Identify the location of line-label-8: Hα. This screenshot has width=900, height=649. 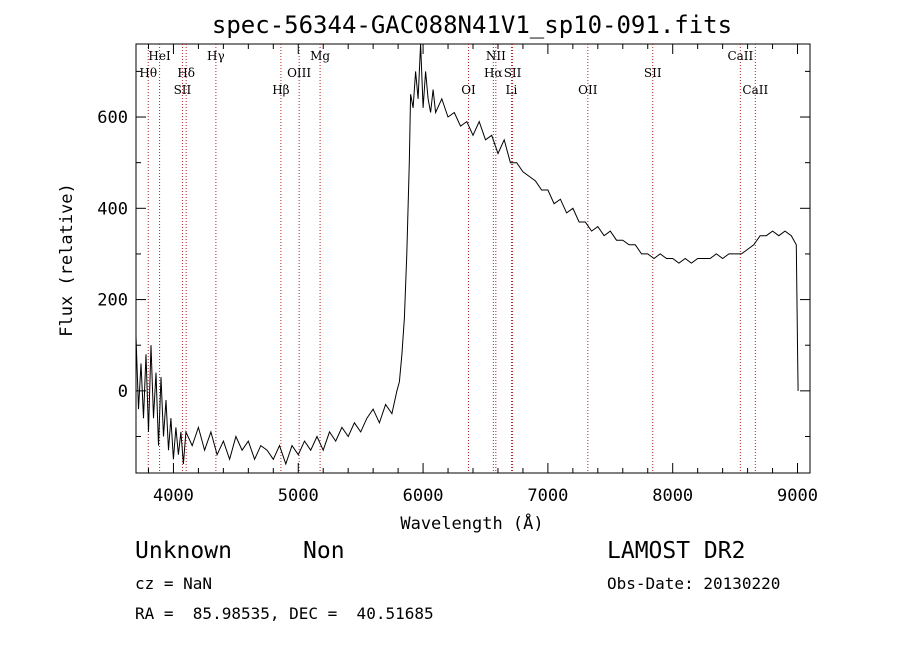
(493, 73).